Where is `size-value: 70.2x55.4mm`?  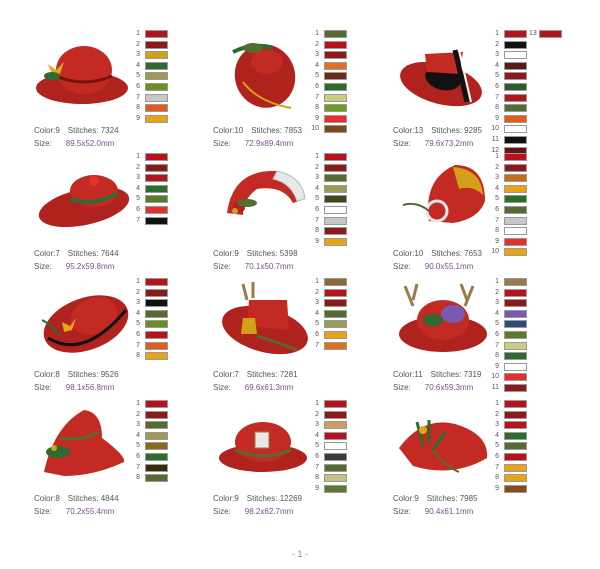 size-value: 70.2x55.4mm is located at coordinates (90, 511).